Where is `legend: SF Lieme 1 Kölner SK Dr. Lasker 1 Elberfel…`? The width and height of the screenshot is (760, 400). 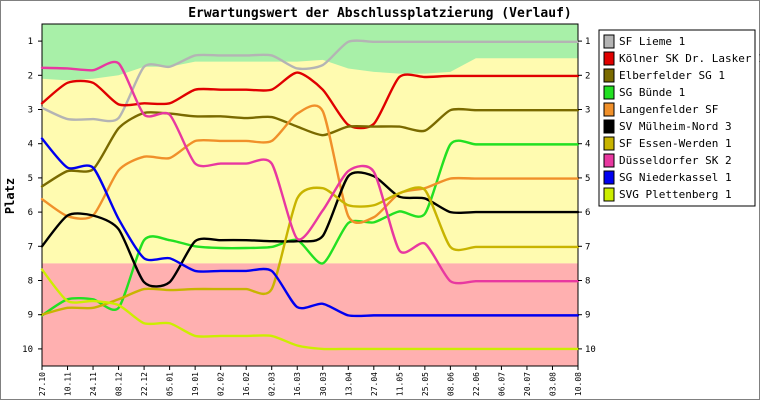
legend: SF Lieme 1 Kölner SK Dr. Lasker 1 Elberfel… is located at coordinates (679, 118).